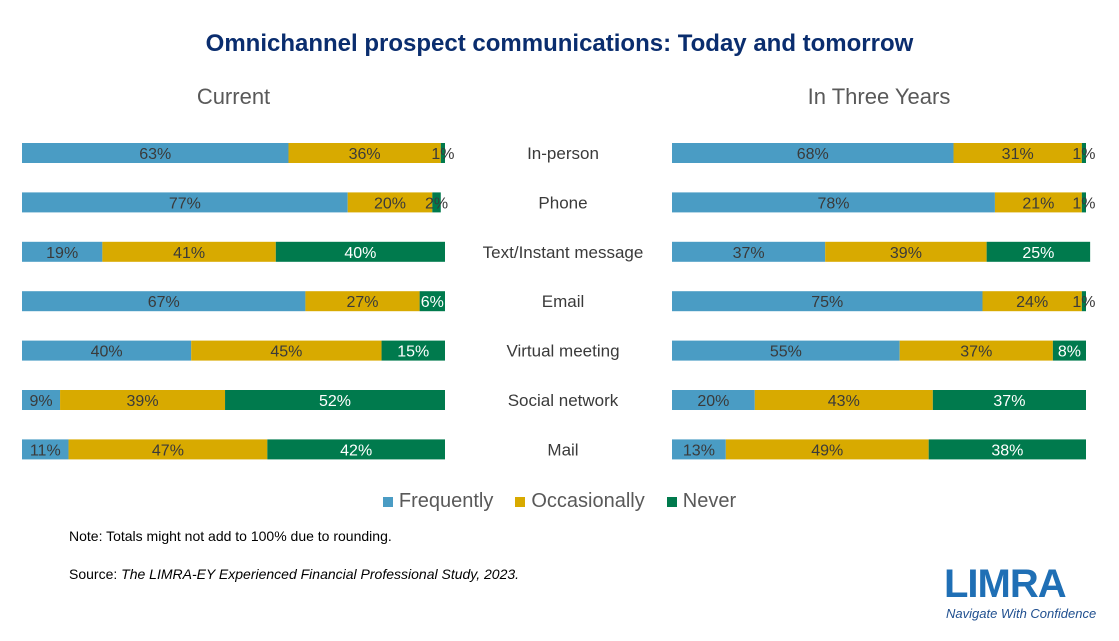  I want to click on data-label: 24%, so click(1032, 302).